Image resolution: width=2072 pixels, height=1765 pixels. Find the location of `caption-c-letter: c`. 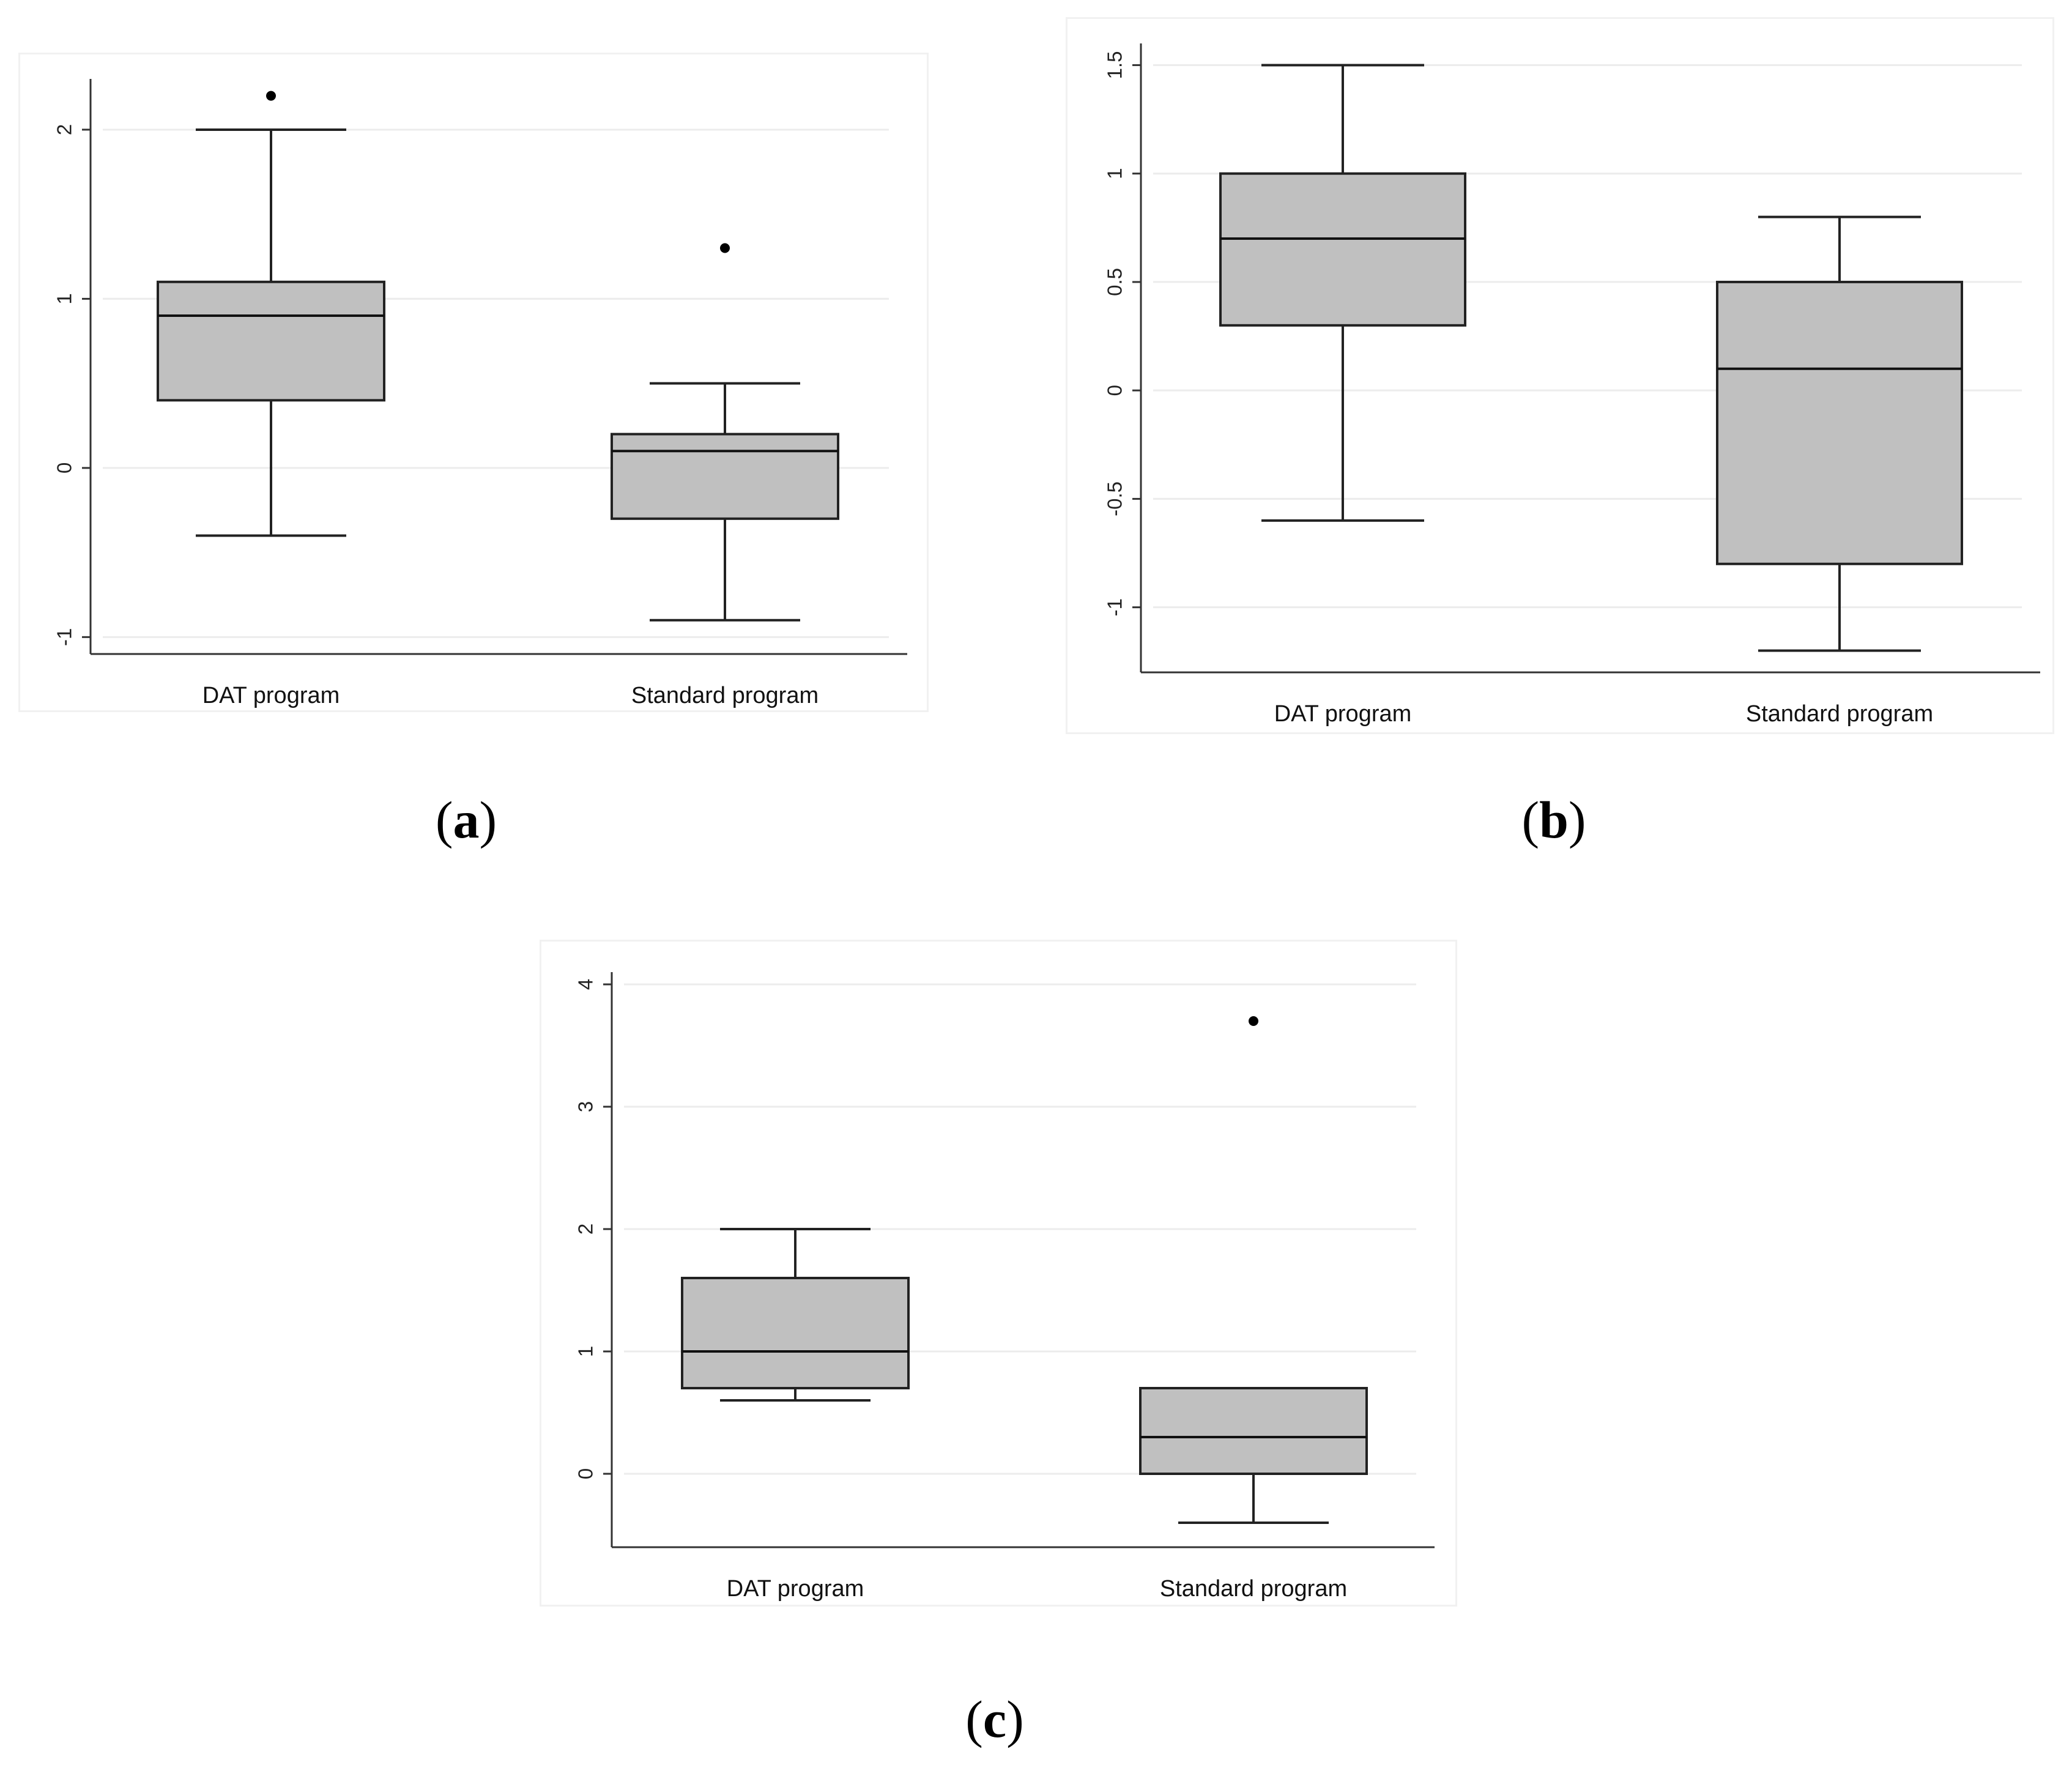

caption-c-letter: c is located at coordinates (995, 1719).